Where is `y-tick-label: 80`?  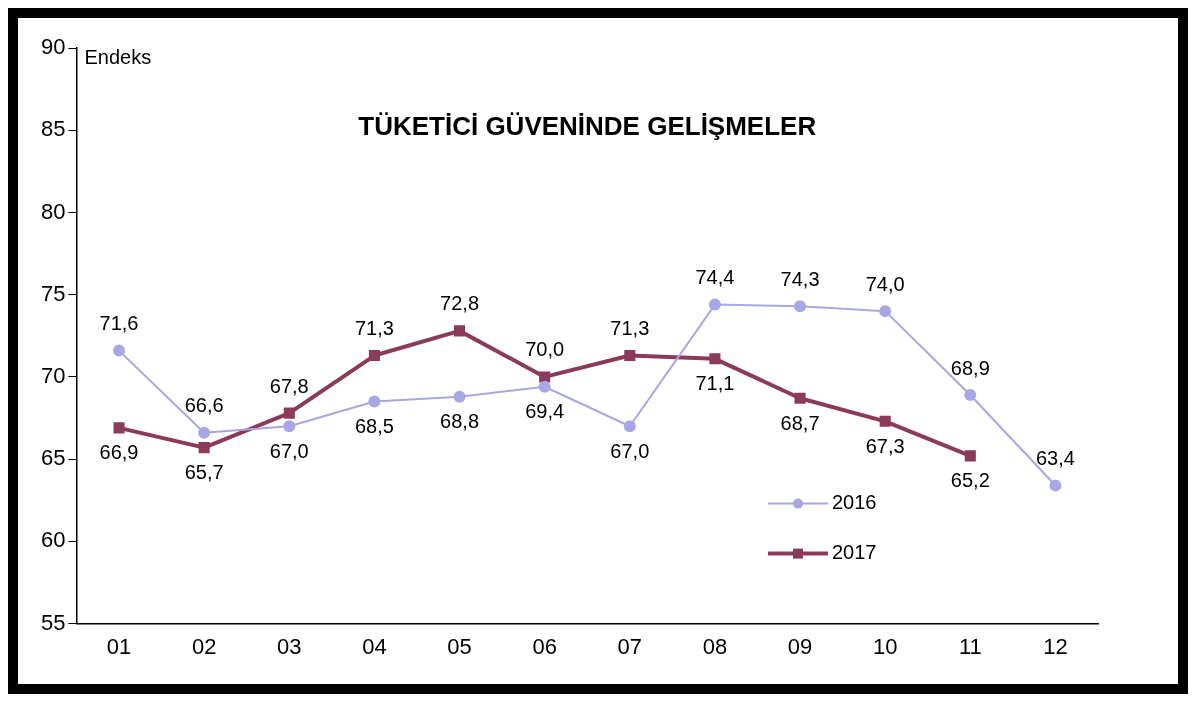 y-tick-label: 80 is located at coordinates (53, 211).